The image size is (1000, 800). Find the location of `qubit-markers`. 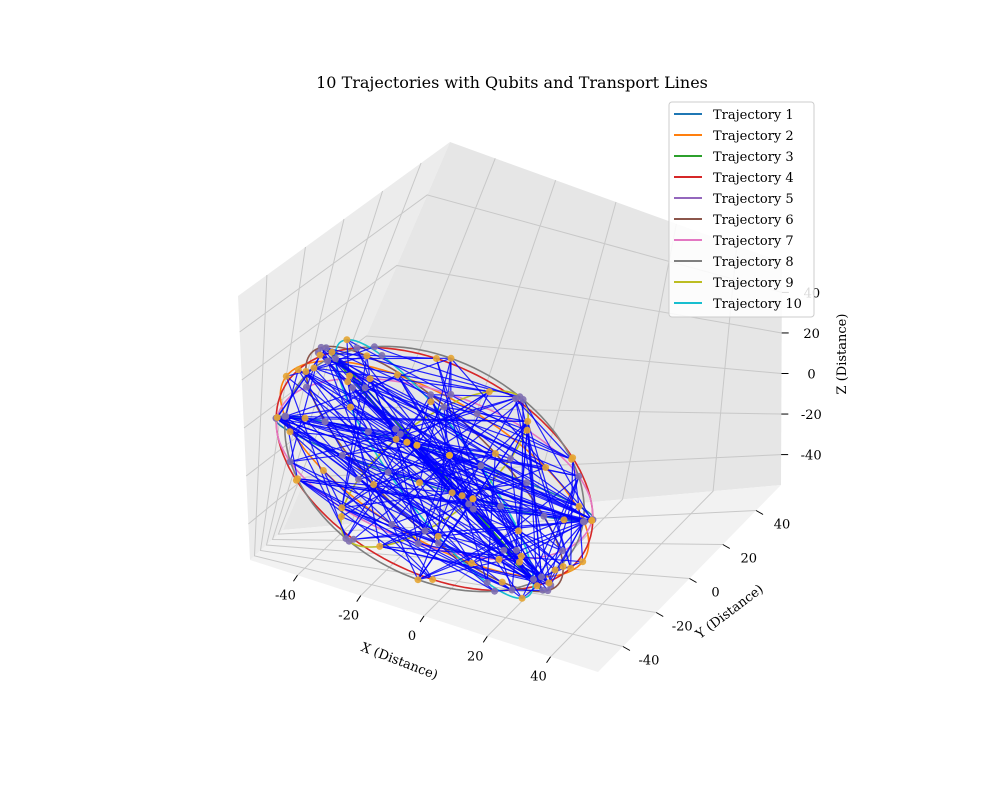

qubit-markers is located at coordinates (434, 469).